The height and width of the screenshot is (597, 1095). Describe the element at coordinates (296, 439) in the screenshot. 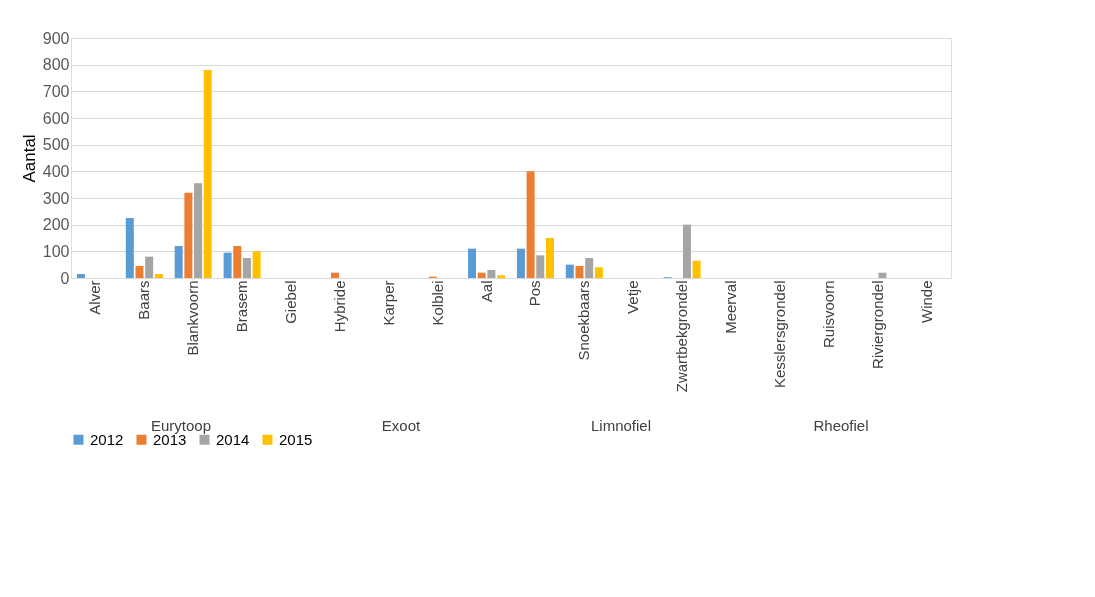

I see `legend-label: 2015` at that location.